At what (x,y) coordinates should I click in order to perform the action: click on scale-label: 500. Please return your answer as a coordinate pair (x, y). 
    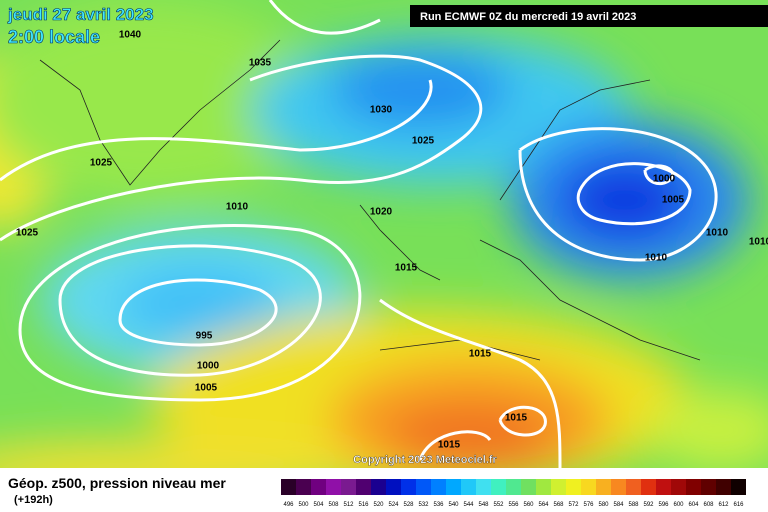
    Looking at the image, I should click on (303, 505).